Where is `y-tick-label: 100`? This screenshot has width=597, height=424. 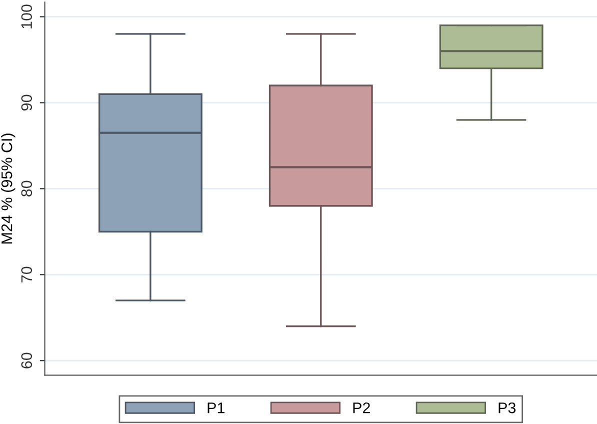 y-tick-label: 100 is located at coordinates (26, 16).